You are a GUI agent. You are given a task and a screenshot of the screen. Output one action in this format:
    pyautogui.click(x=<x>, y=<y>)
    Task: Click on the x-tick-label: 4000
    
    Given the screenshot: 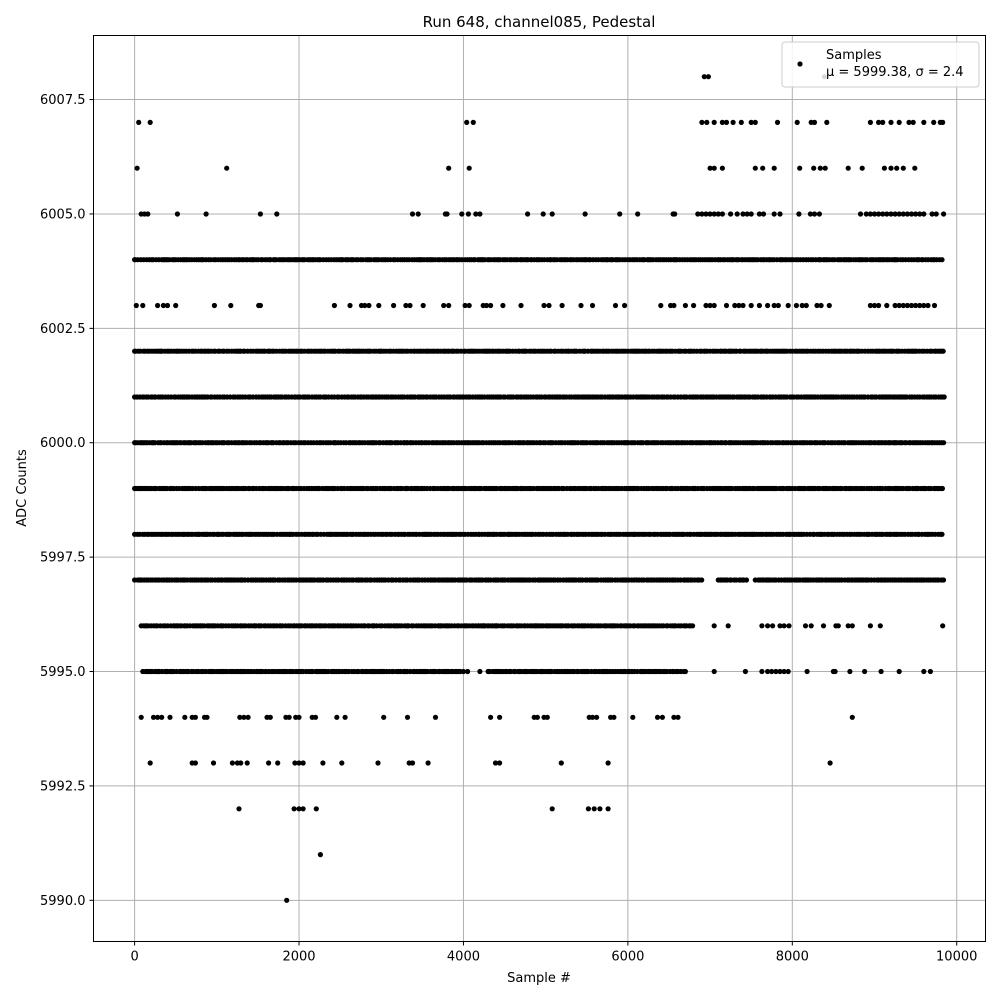 What is the action you would take?
    pyautogui.click(x=463, y=957)
    